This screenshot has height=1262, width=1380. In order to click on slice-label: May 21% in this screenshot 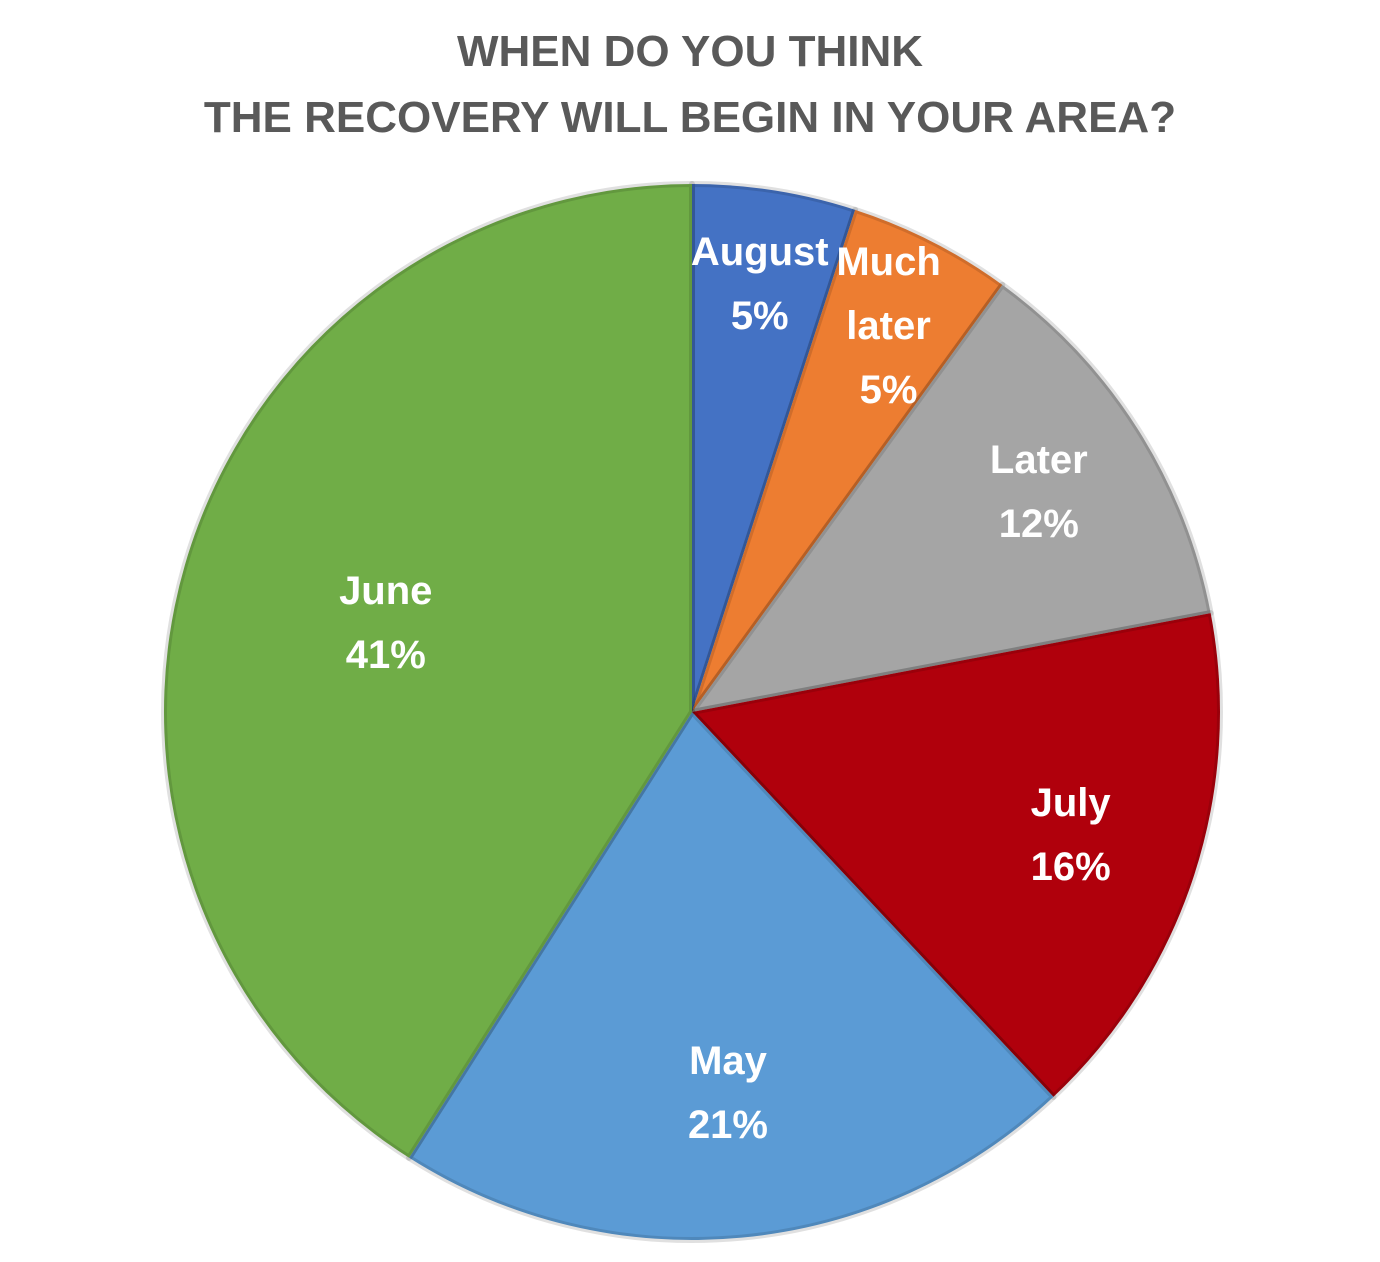, I will do `click(728, 1093)`.